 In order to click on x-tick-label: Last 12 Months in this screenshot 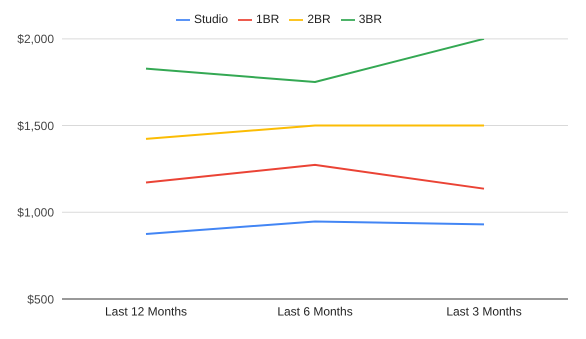, I will do `click(146, 311)`.